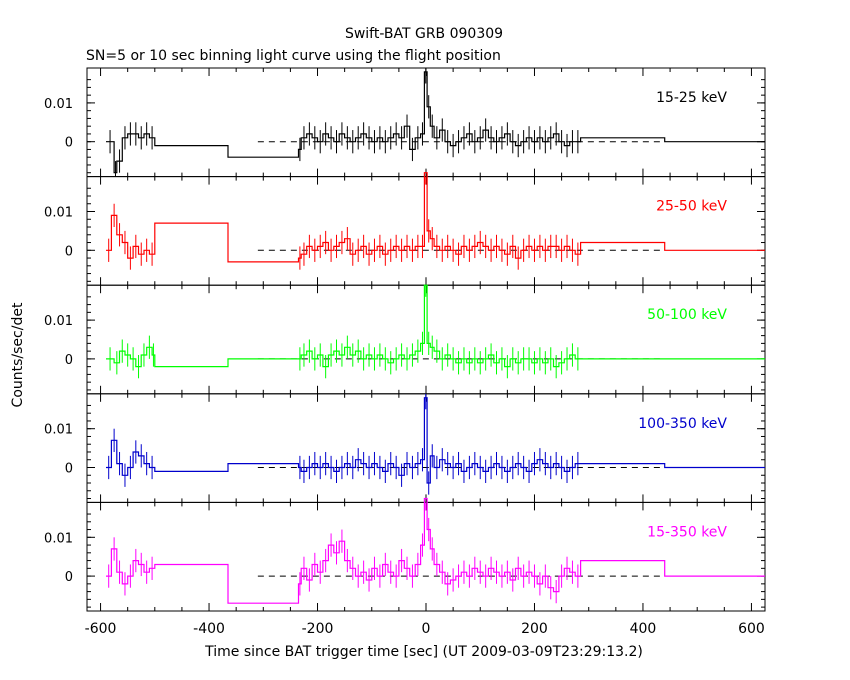  Describe the element at coordinates (751, 629) in the screenshot. I see `x-tick-label: 600` at that location.